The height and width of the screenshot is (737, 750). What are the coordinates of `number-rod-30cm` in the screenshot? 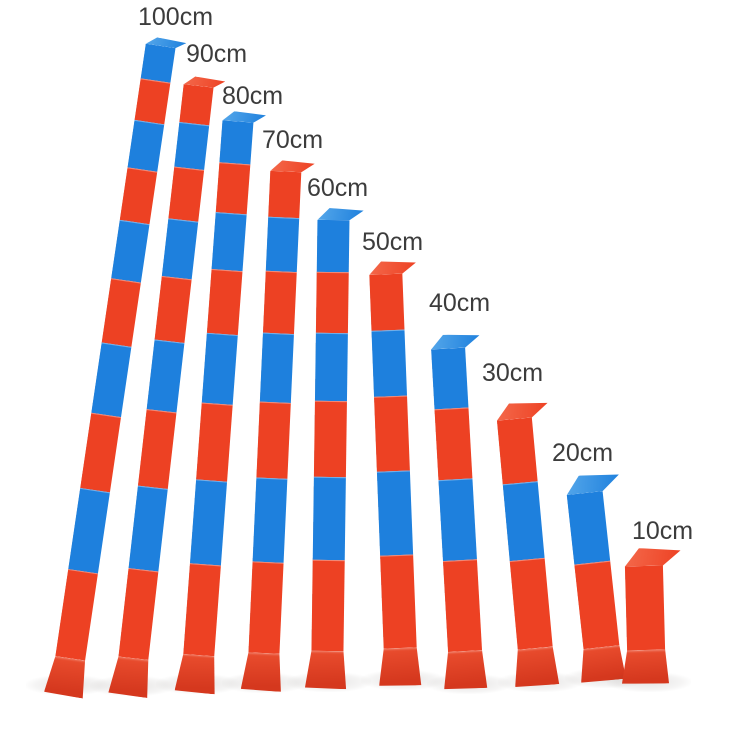 It's located at (525, 544).